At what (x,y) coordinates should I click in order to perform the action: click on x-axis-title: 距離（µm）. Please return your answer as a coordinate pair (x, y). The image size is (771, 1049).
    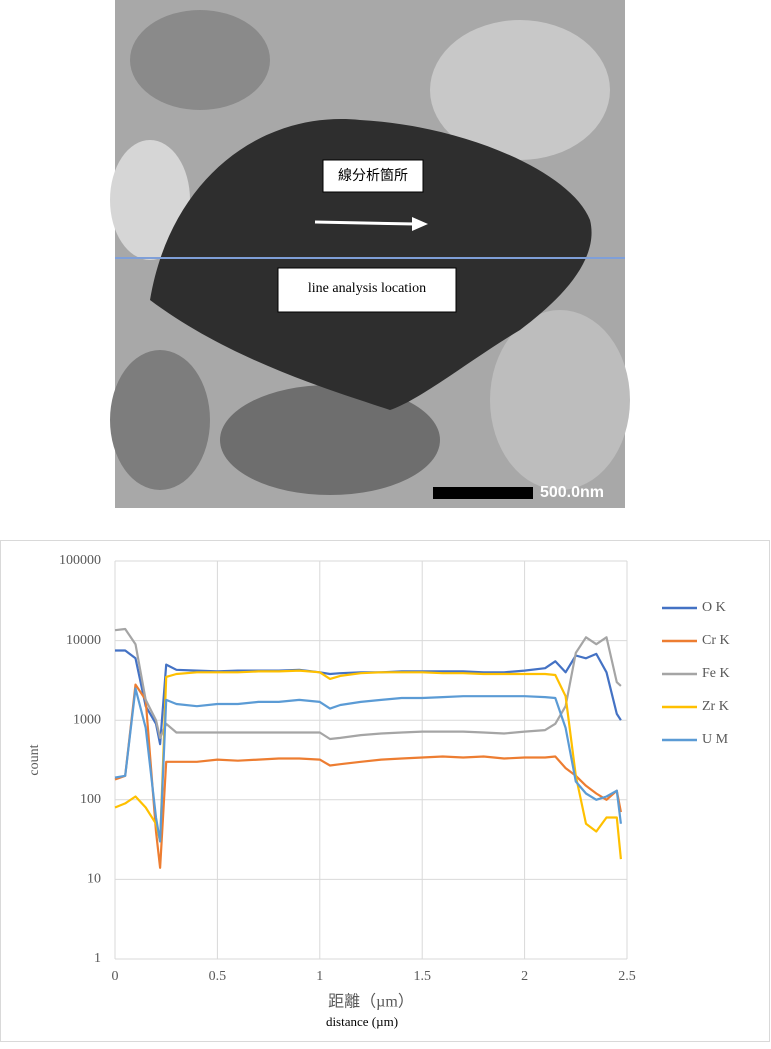
    Looking at the image, I should click on (371, 1002).